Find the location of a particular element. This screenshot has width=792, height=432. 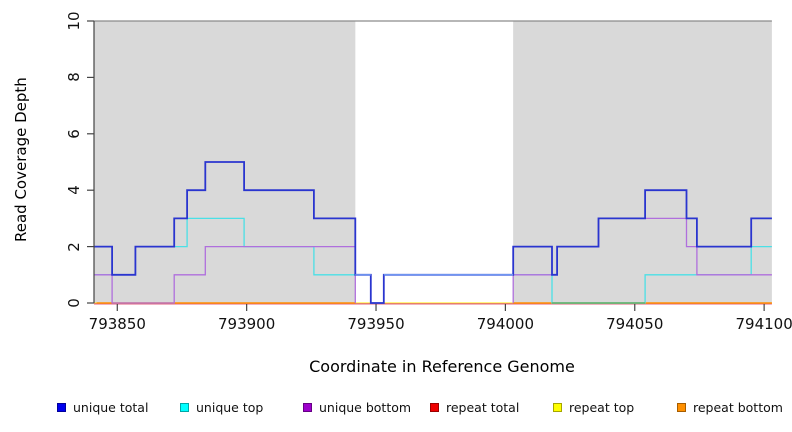

legend-item-unique-top: unique top is located at coordinates (221, 407).